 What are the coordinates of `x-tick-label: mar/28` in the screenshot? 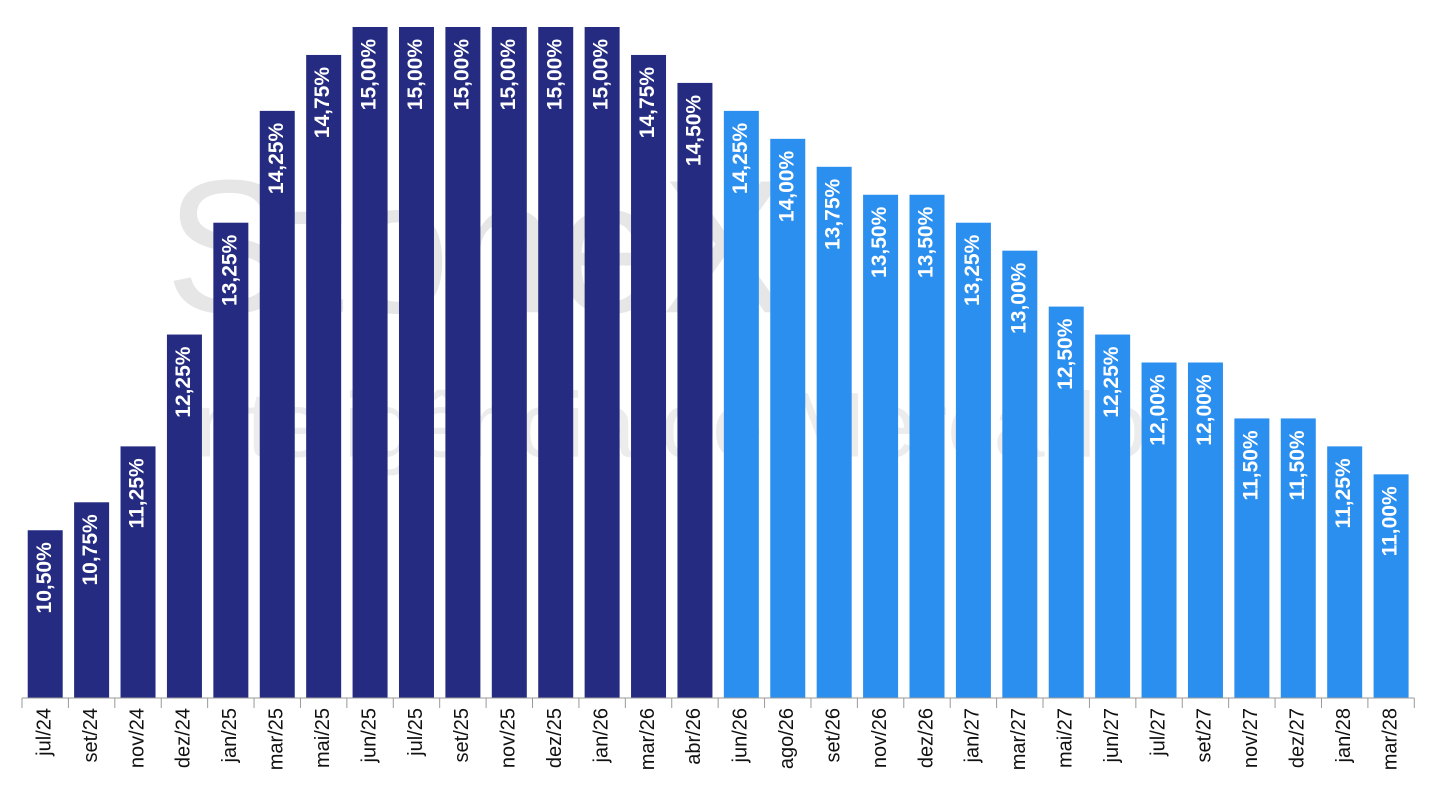 It's located at (1390, 739).